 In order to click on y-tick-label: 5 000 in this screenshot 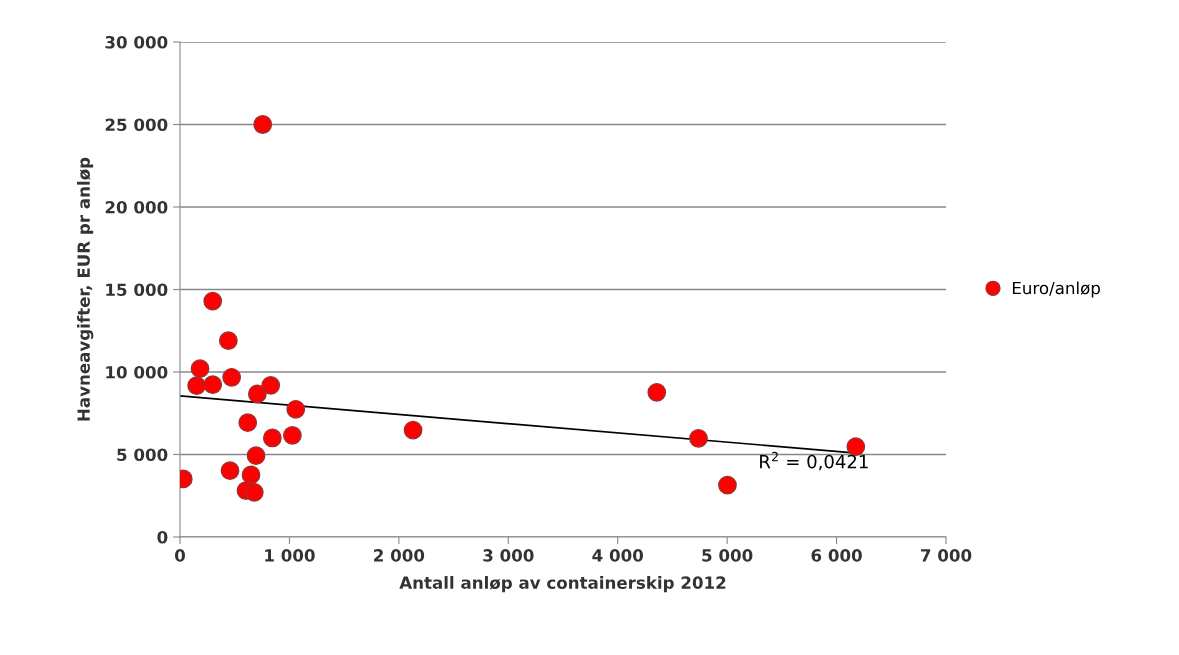, I will do `click(142, 455)`.